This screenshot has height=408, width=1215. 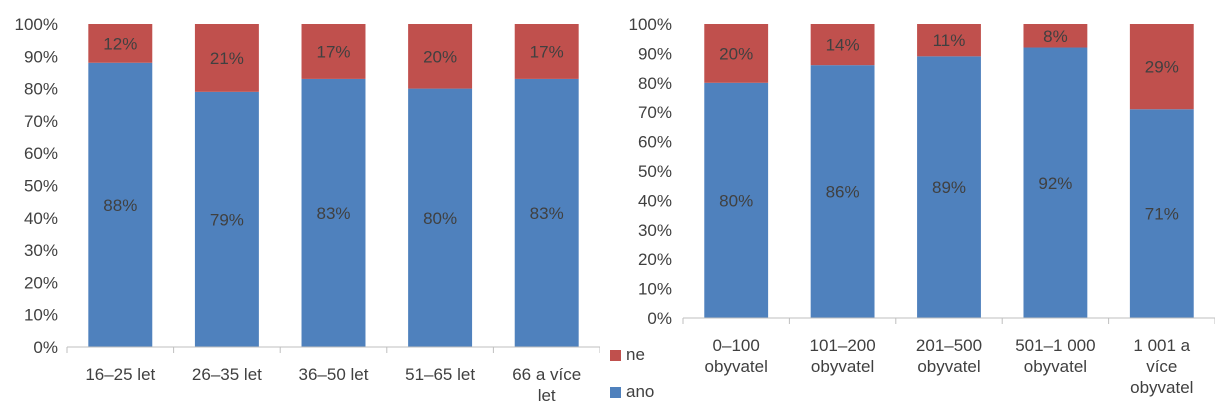 What do you see at coordinates (615, 355) in the screenshot?
I see `legend-swatch-ne` at bounding box center [615, 355].